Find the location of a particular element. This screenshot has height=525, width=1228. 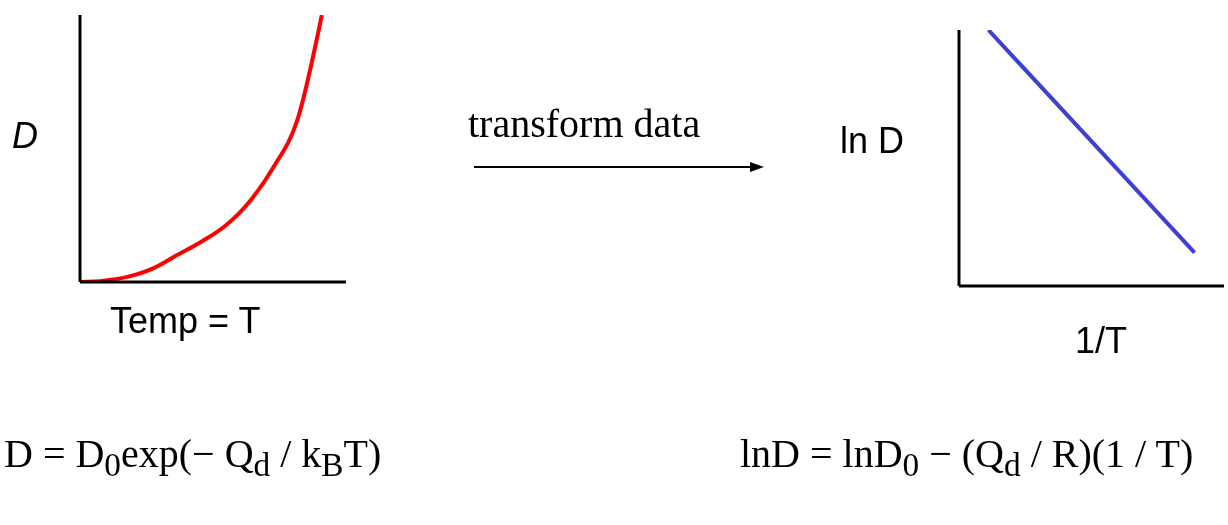

text: lnD = lnD$_{0}$ − (Q$_{d}$ / R)(1 / T) is located at coordinates (967, 457).